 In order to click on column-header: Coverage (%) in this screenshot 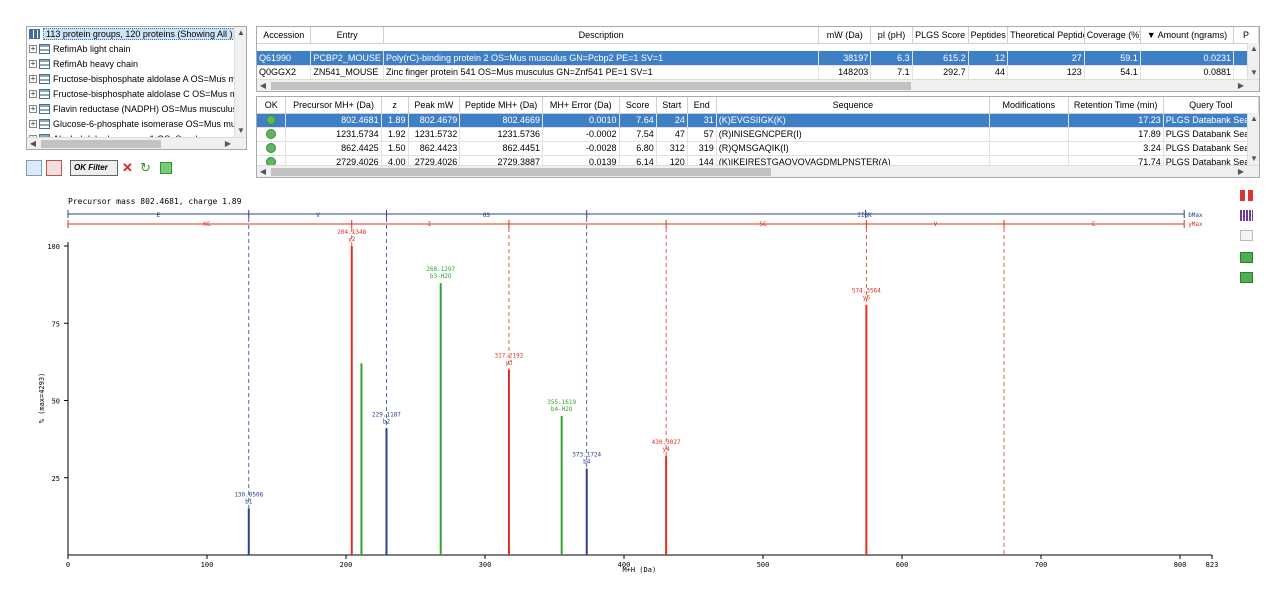, I will do `click(1112, 35)`.